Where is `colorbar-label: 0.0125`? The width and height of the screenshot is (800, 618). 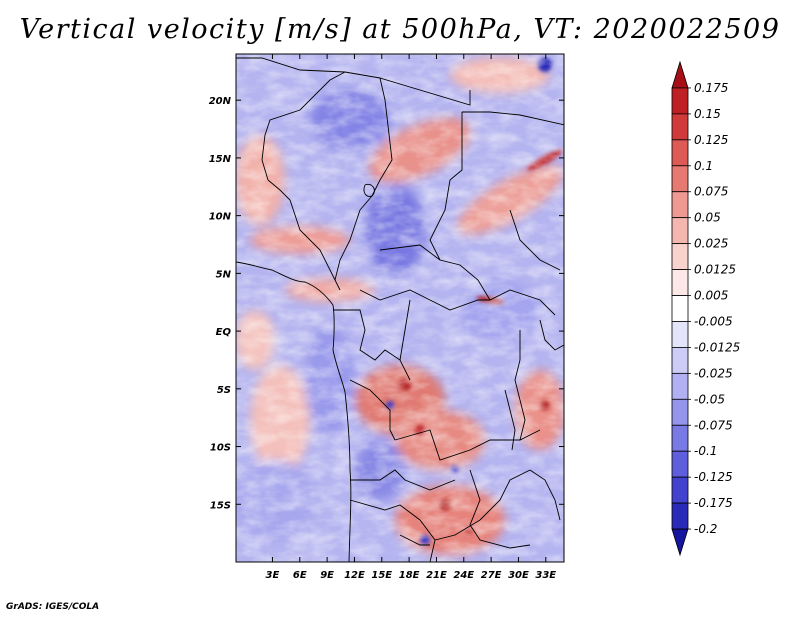
colorbar-label: 0.0125 is located at coordinates (715, 270).